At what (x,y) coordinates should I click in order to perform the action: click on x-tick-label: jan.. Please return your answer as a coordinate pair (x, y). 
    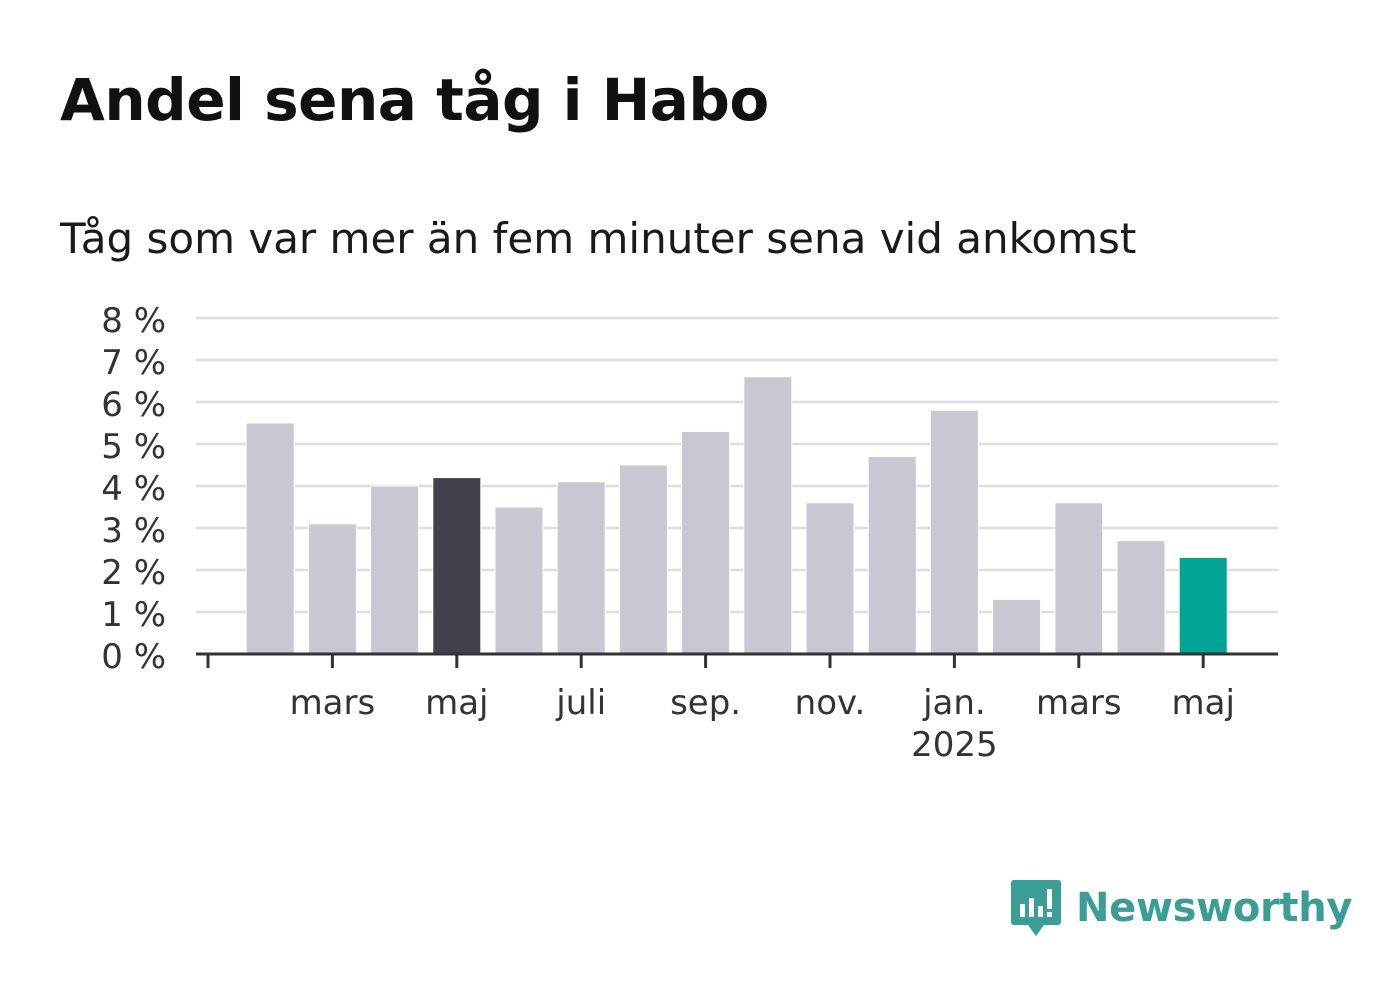
    Looking at the image, I should click on (954, 703).